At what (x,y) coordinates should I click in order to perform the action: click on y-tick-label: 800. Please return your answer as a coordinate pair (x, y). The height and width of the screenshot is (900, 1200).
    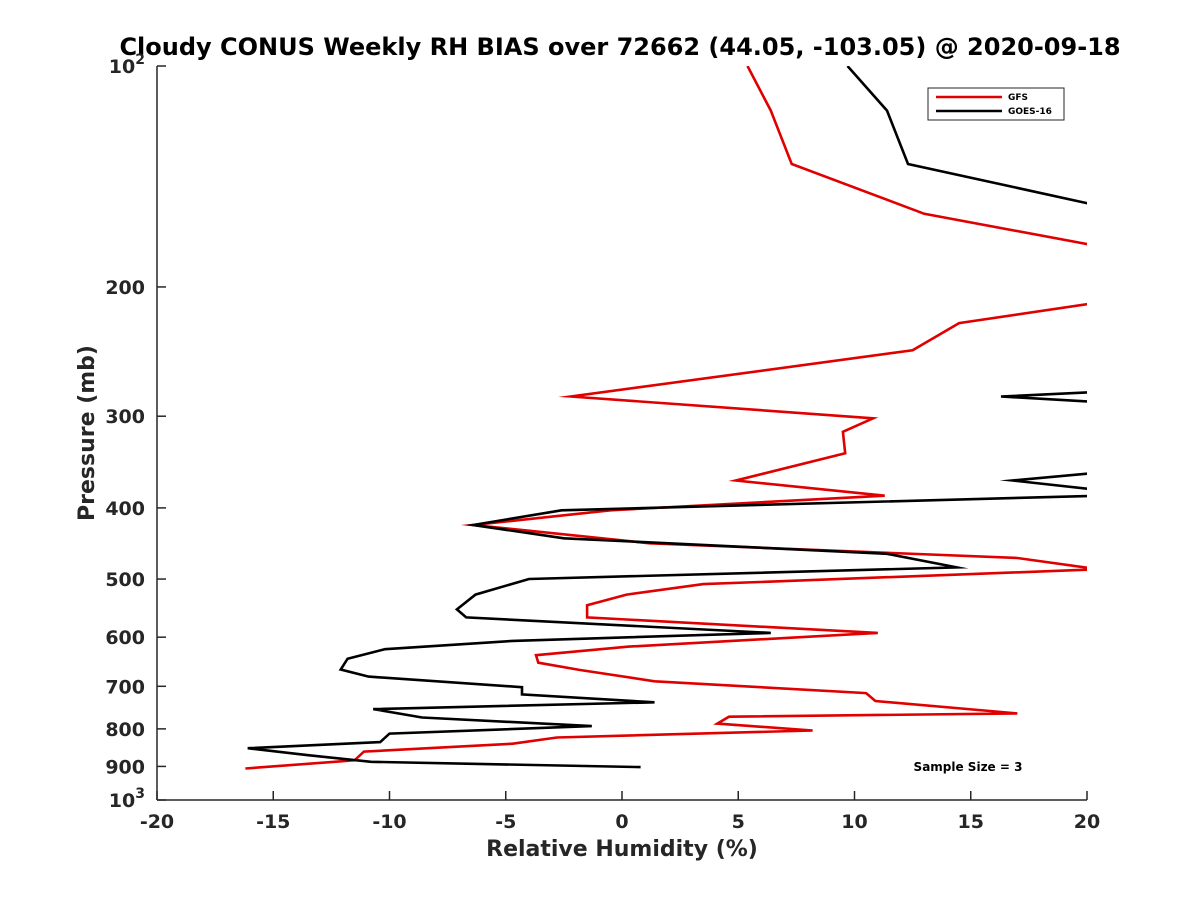
    Looking at the image, I should click on (125, 730).